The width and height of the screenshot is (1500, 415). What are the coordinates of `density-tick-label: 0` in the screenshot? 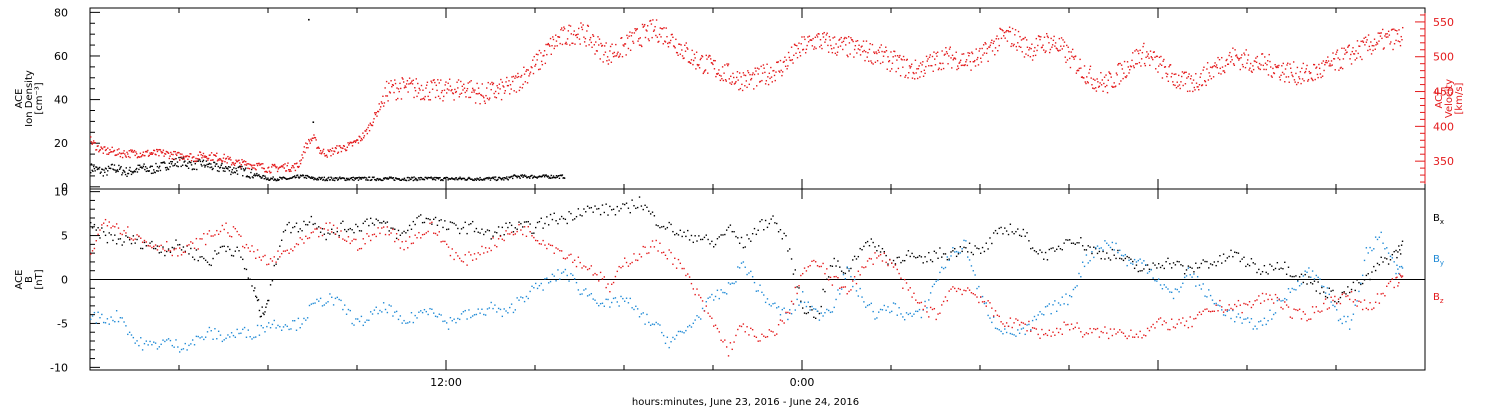 It's located at (64, 187).